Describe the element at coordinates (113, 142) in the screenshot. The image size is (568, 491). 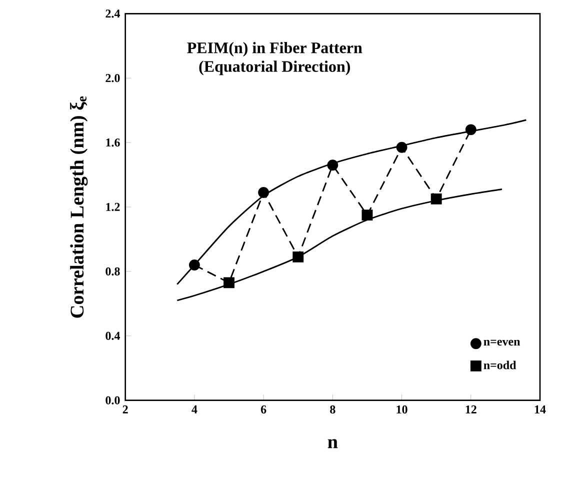
I see `y-tick-label: 1.6` at that location.